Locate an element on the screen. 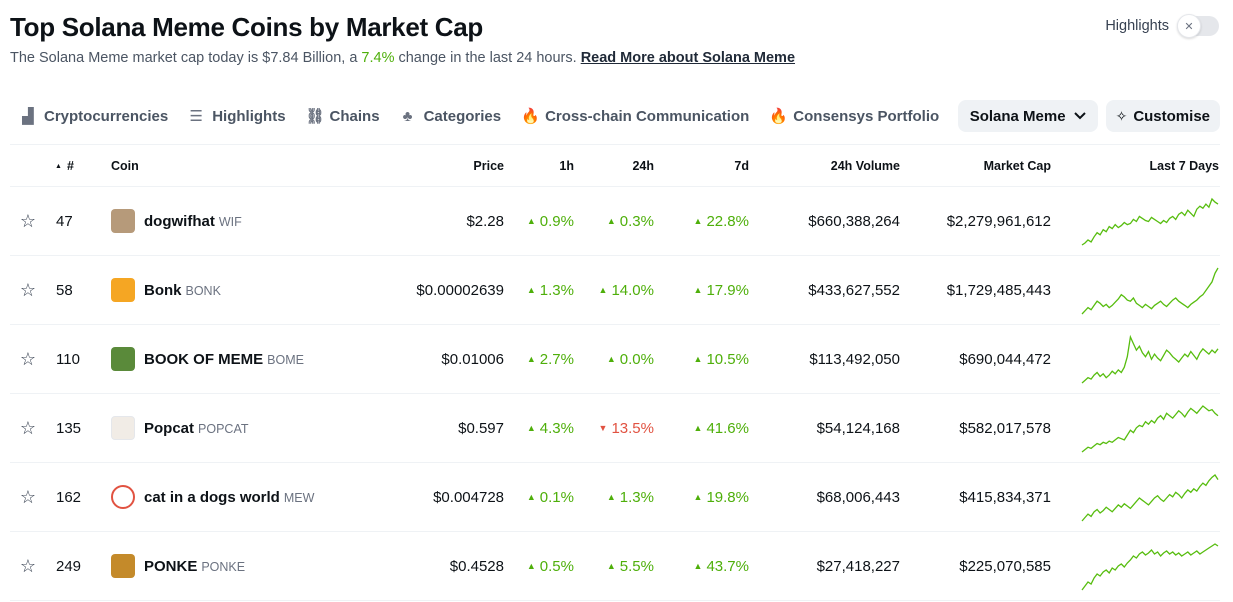 The width and height of the screenshot is (1233, 602). customise-button: ✧ Customise is located at coordinates (1162, 116).